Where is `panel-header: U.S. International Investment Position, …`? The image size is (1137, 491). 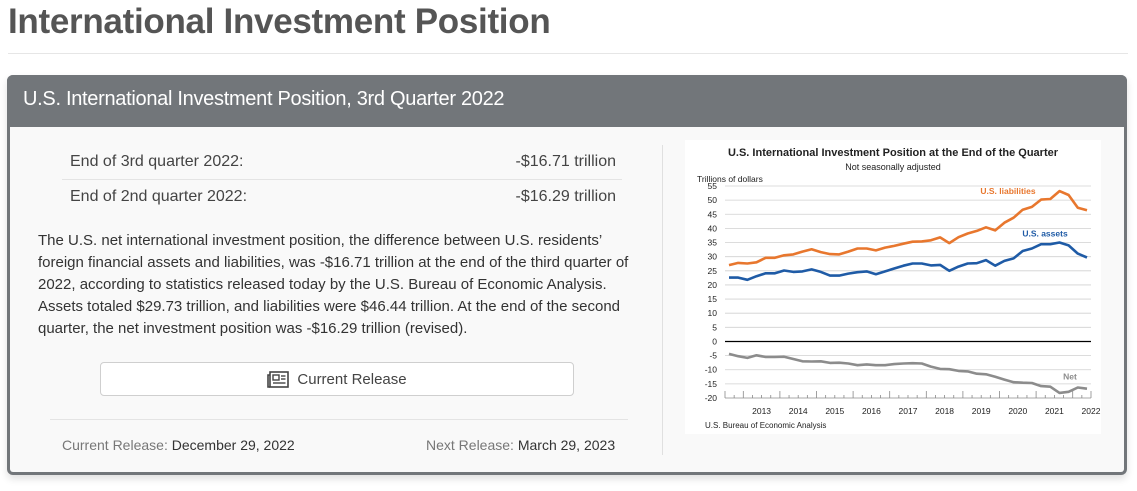
panel-header: U.S. International Investment Position, … is located at coordinates (567, 101).